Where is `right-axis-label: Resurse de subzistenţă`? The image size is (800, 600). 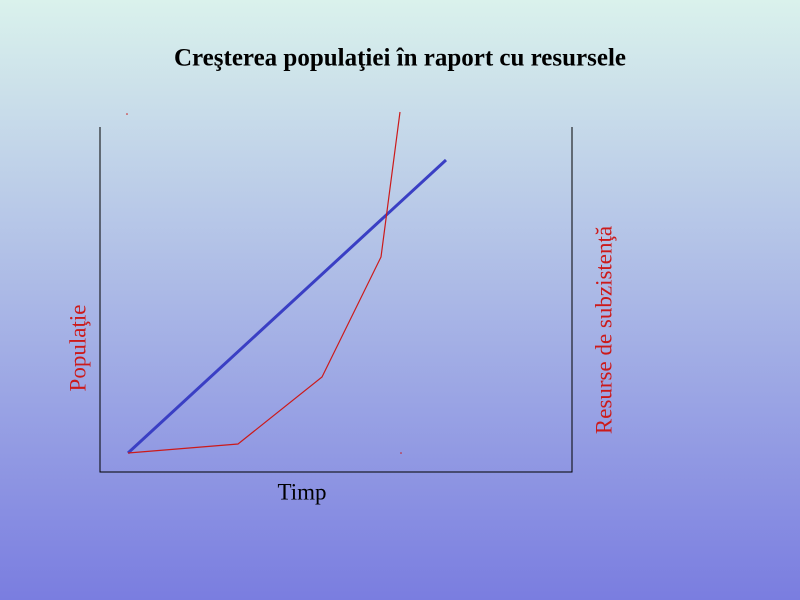
right-axis-label: Resurse de subzistenţă is located at coordinates (603, 330).